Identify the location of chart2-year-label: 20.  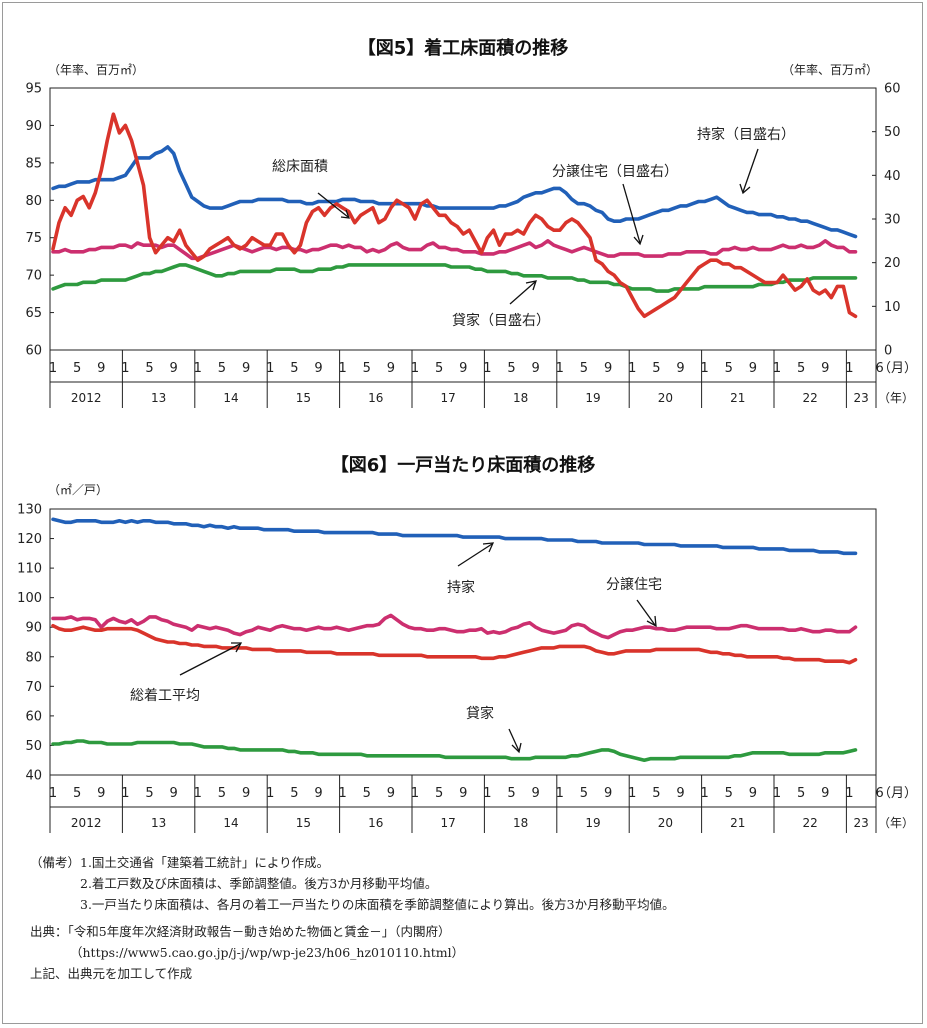
(665, 823).